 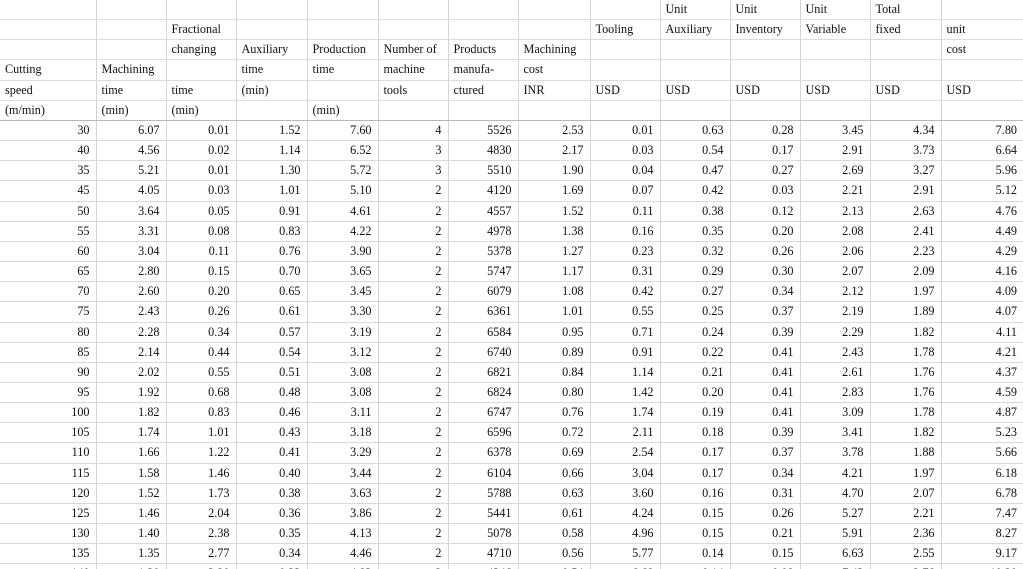 What do you see at coordinates (48, 514) in the screenshot?
I see `table-cell: 125` at bounding box center [48, 514].